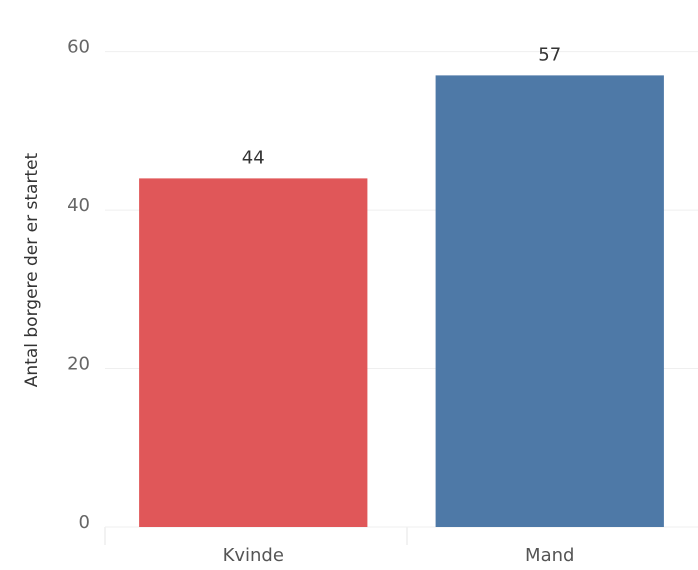 This screenshot has width=698, height=570. Describe the element at coordinates (253, 555) in the screenshot. I see `x-tick-label: Kvinde` at that location.